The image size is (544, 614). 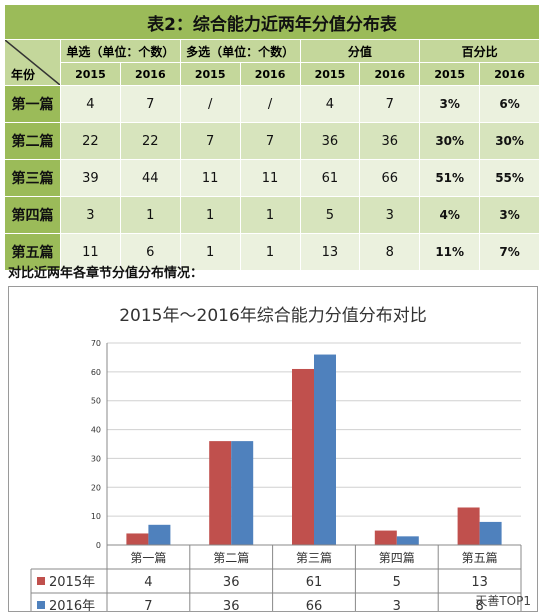 What do you see at coordinates (41, 605) in the screenshot?
I see `legend-swatch-2016` at bounding box center [41, 605].